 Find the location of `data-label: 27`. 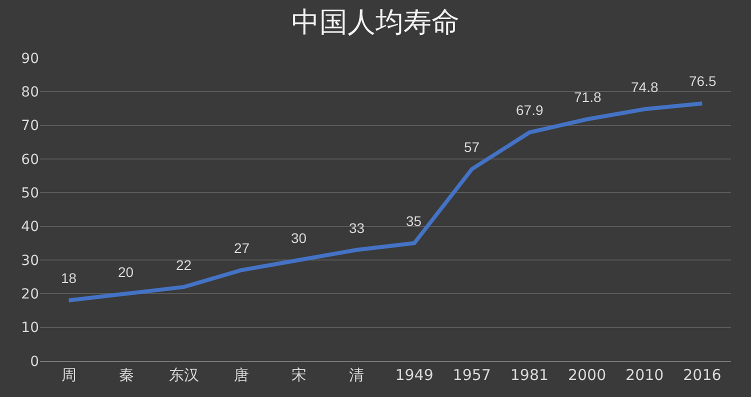

data-label: 27 is located at coordinates (242, 248).